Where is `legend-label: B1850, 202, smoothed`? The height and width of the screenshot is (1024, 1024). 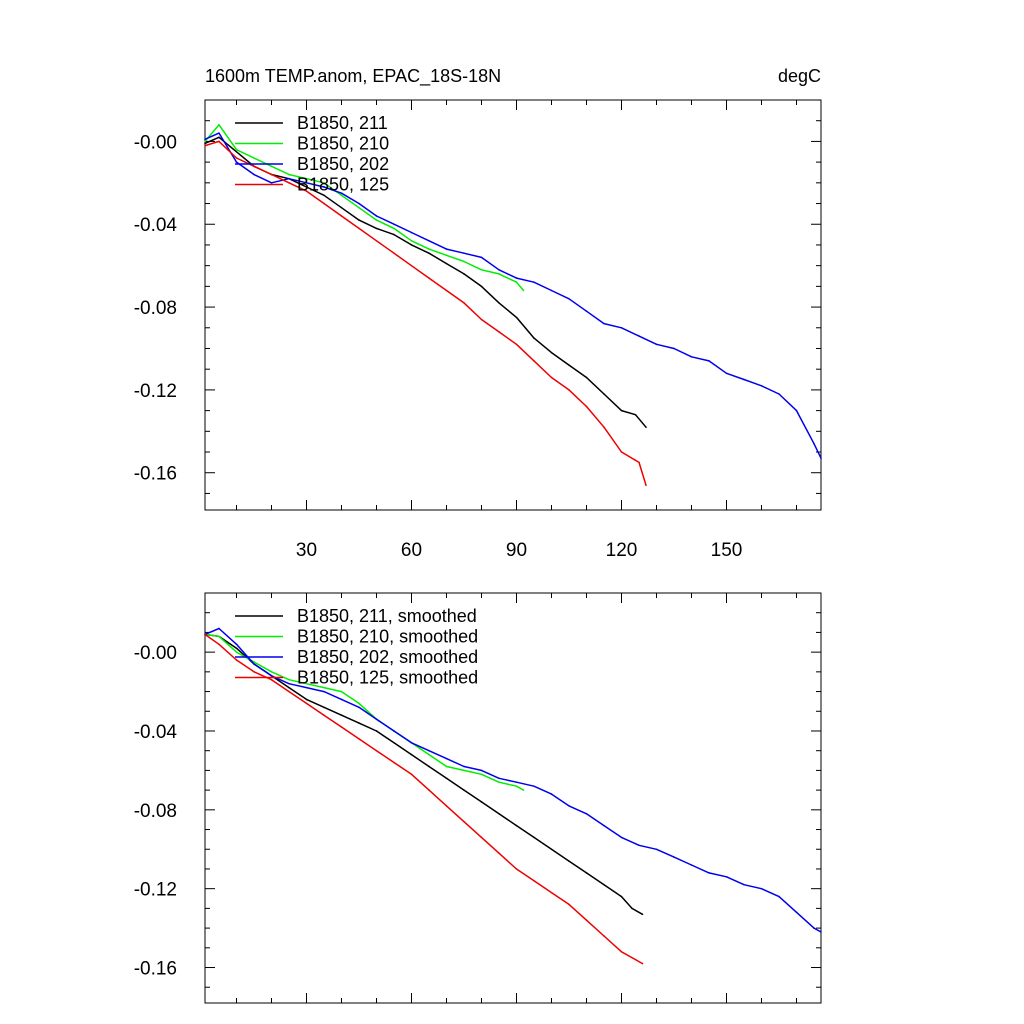
legend-label: B1850, 202, smoothed is located at coordinates (387, 657).